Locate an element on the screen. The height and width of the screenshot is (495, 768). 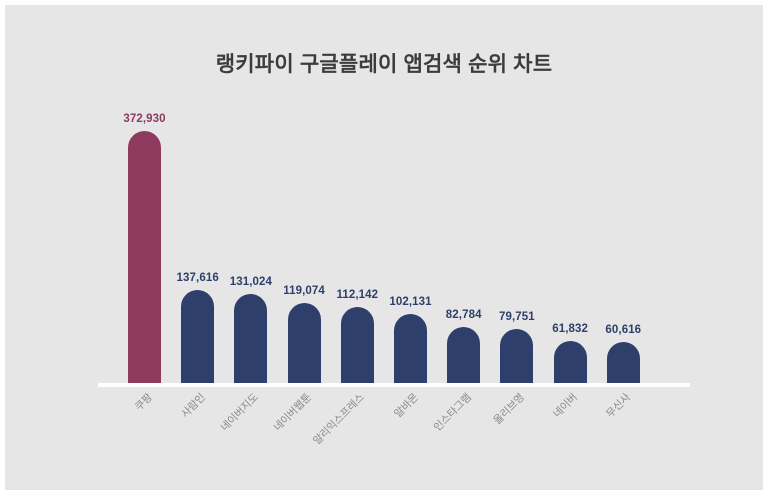
bar-value-label: 79,751 is located at coordinates (517, 317).